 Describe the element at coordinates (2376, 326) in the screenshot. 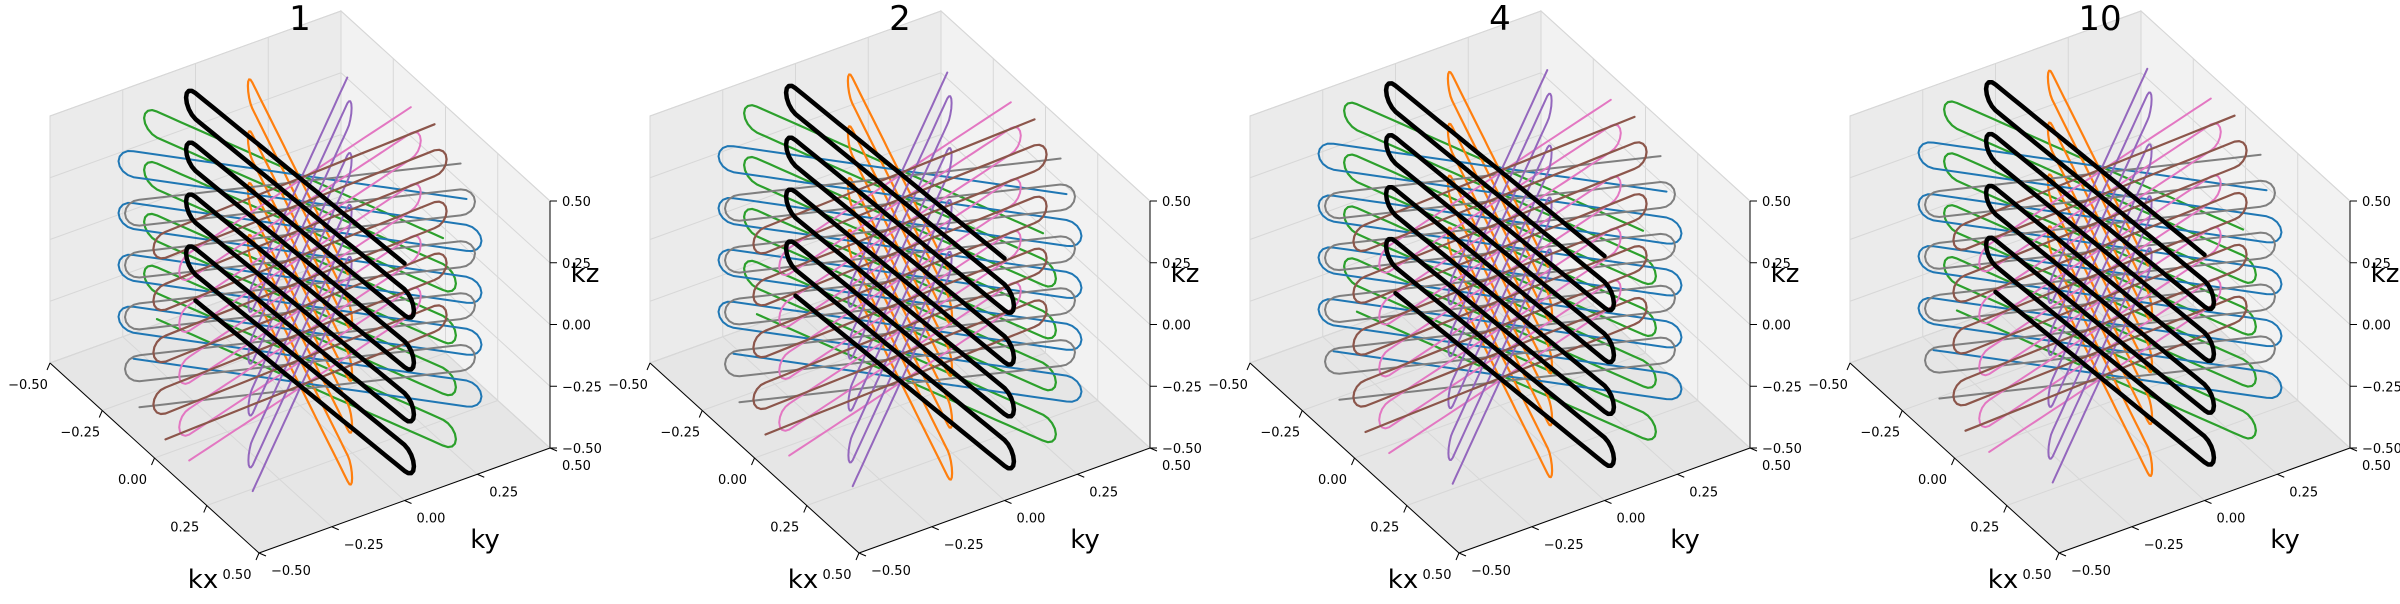

I see `z-tick-label: 0.00` at that location.